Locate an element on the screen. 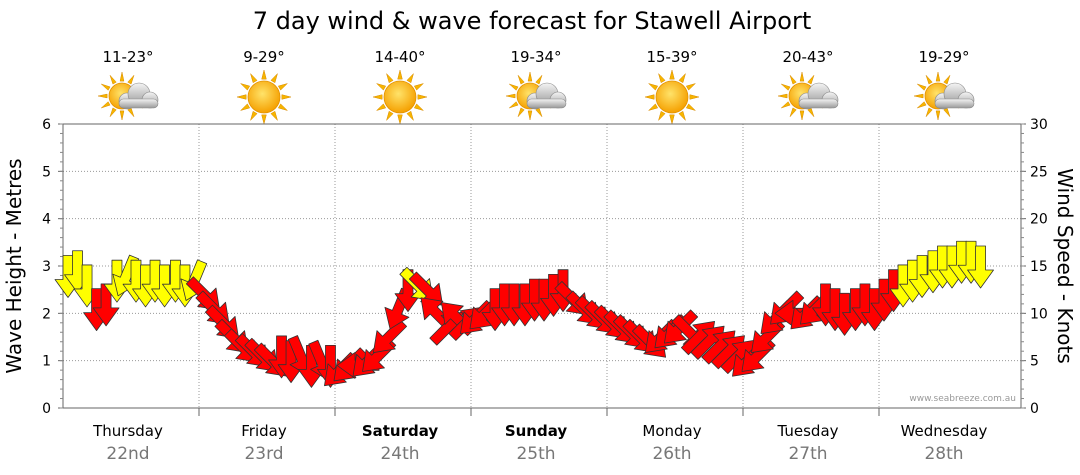  left-tick-label: 2 is located at coordinates (46, 314).